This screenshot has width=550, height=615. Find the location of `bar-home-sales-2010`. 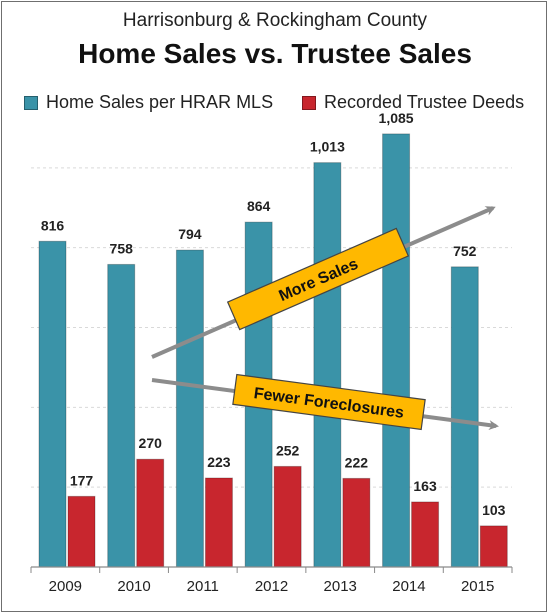

bar-home-sales-2010 is located at coordinates (121, 415).